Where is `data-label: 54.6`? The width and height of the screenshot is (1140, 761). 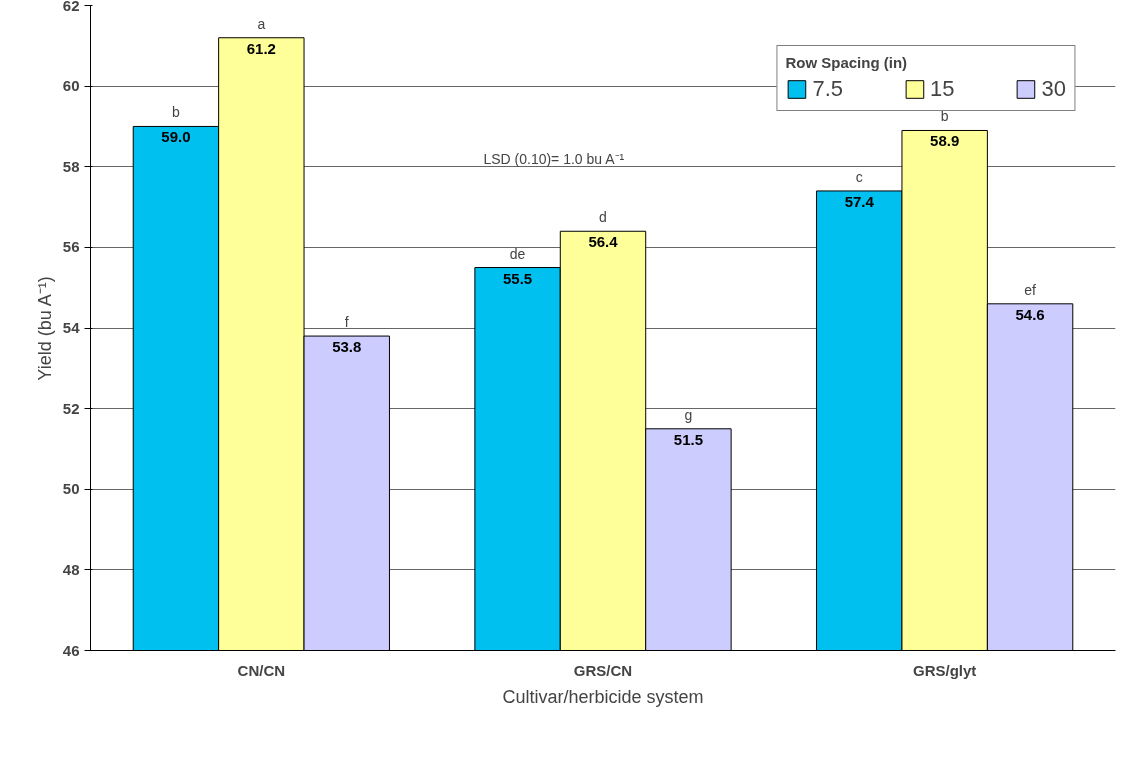 data-label: 54.6 is located at coordinates (1030, 314).